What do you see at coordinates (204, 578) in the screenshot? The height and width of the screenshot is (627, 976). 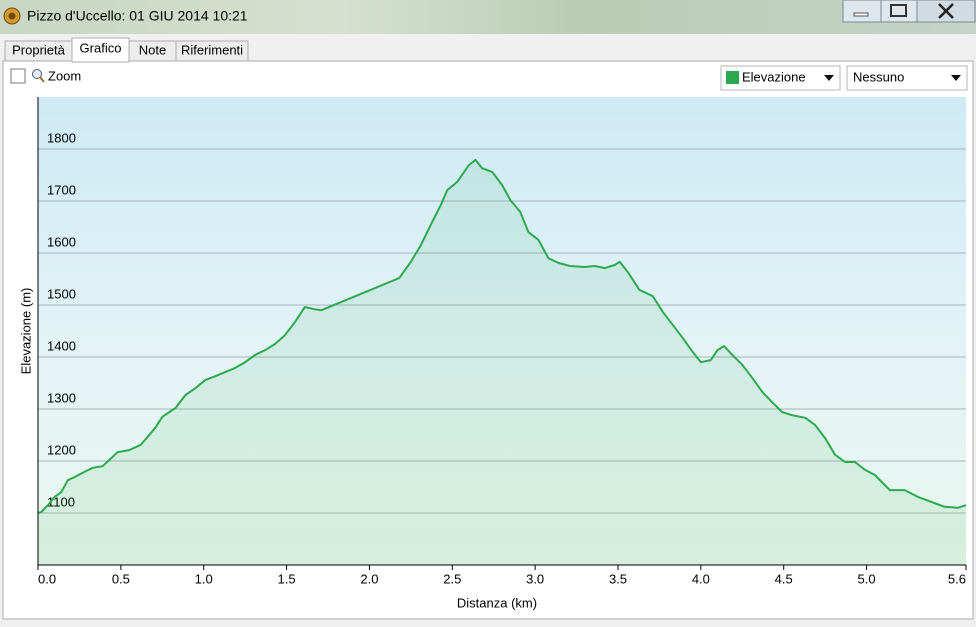 I see `x-tick-label: 1.0` at bounding box center [204, 578].